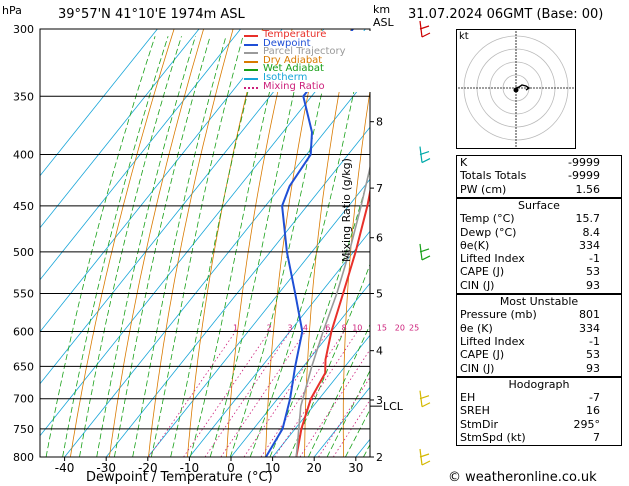 This screenshot has height=486, width=629. Describe the element at coordinates (539, 425) in the screenshot. I see `panel-row: StmDir 295°` at that location.